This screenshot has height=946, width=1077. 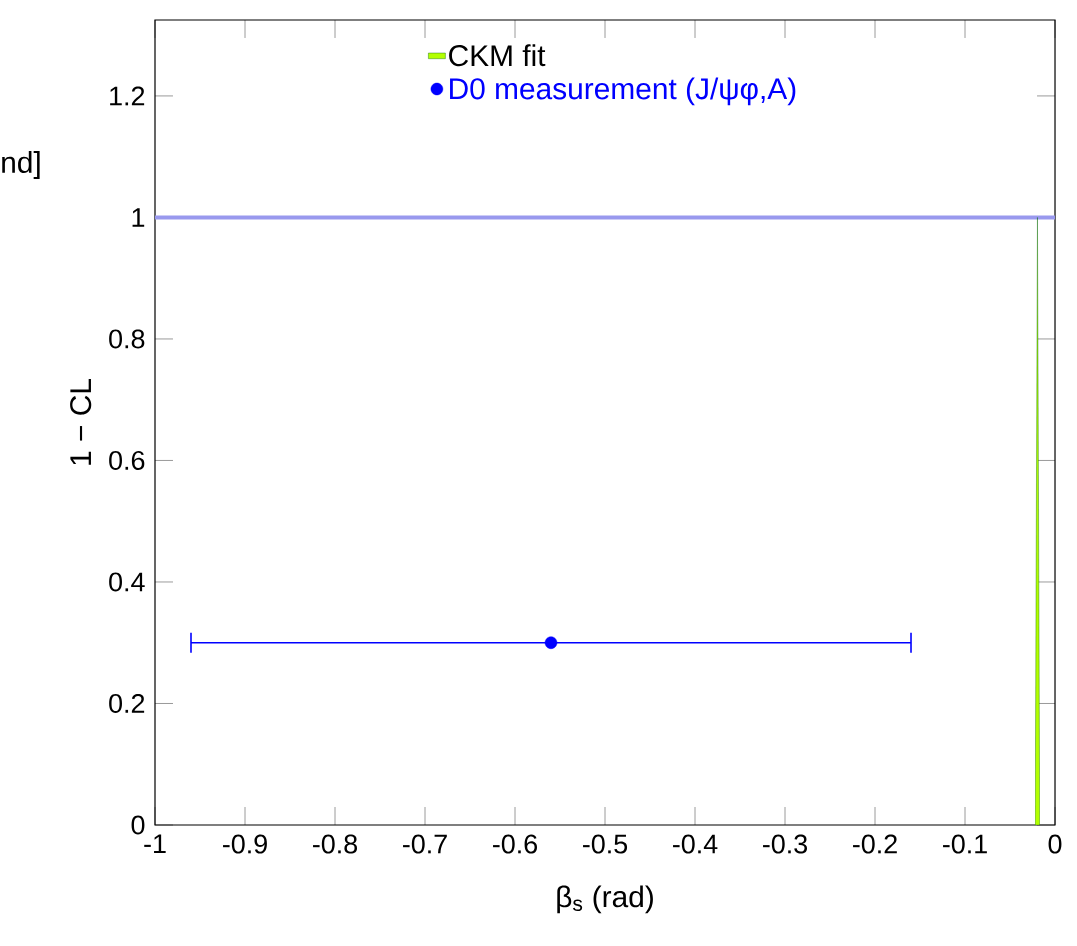 I want to click on x-tick-label: -0.5, so click(x=605, y=844).